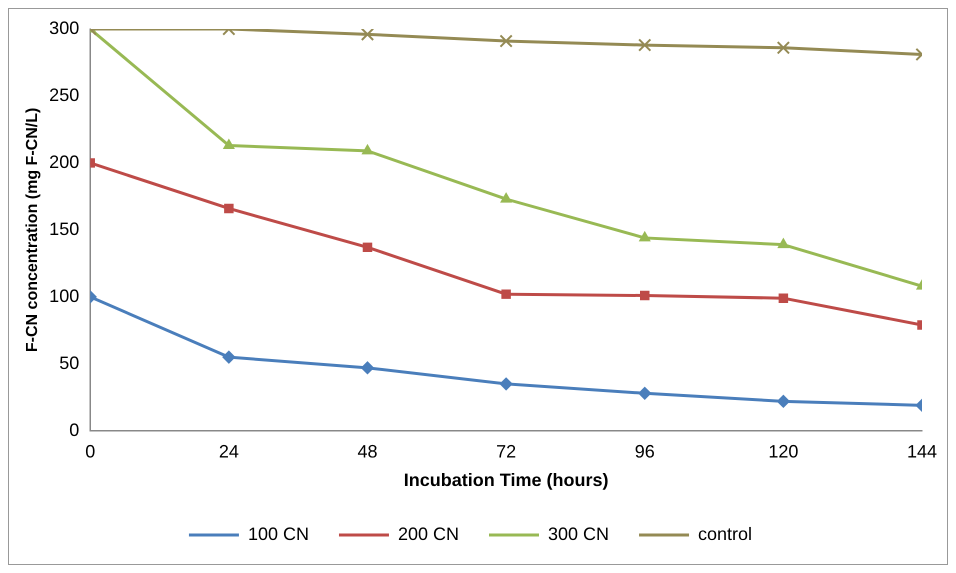 The height and width of the screenshot is (573, 956). I want to click on legend-label: 200 CN, so click(428, 534).